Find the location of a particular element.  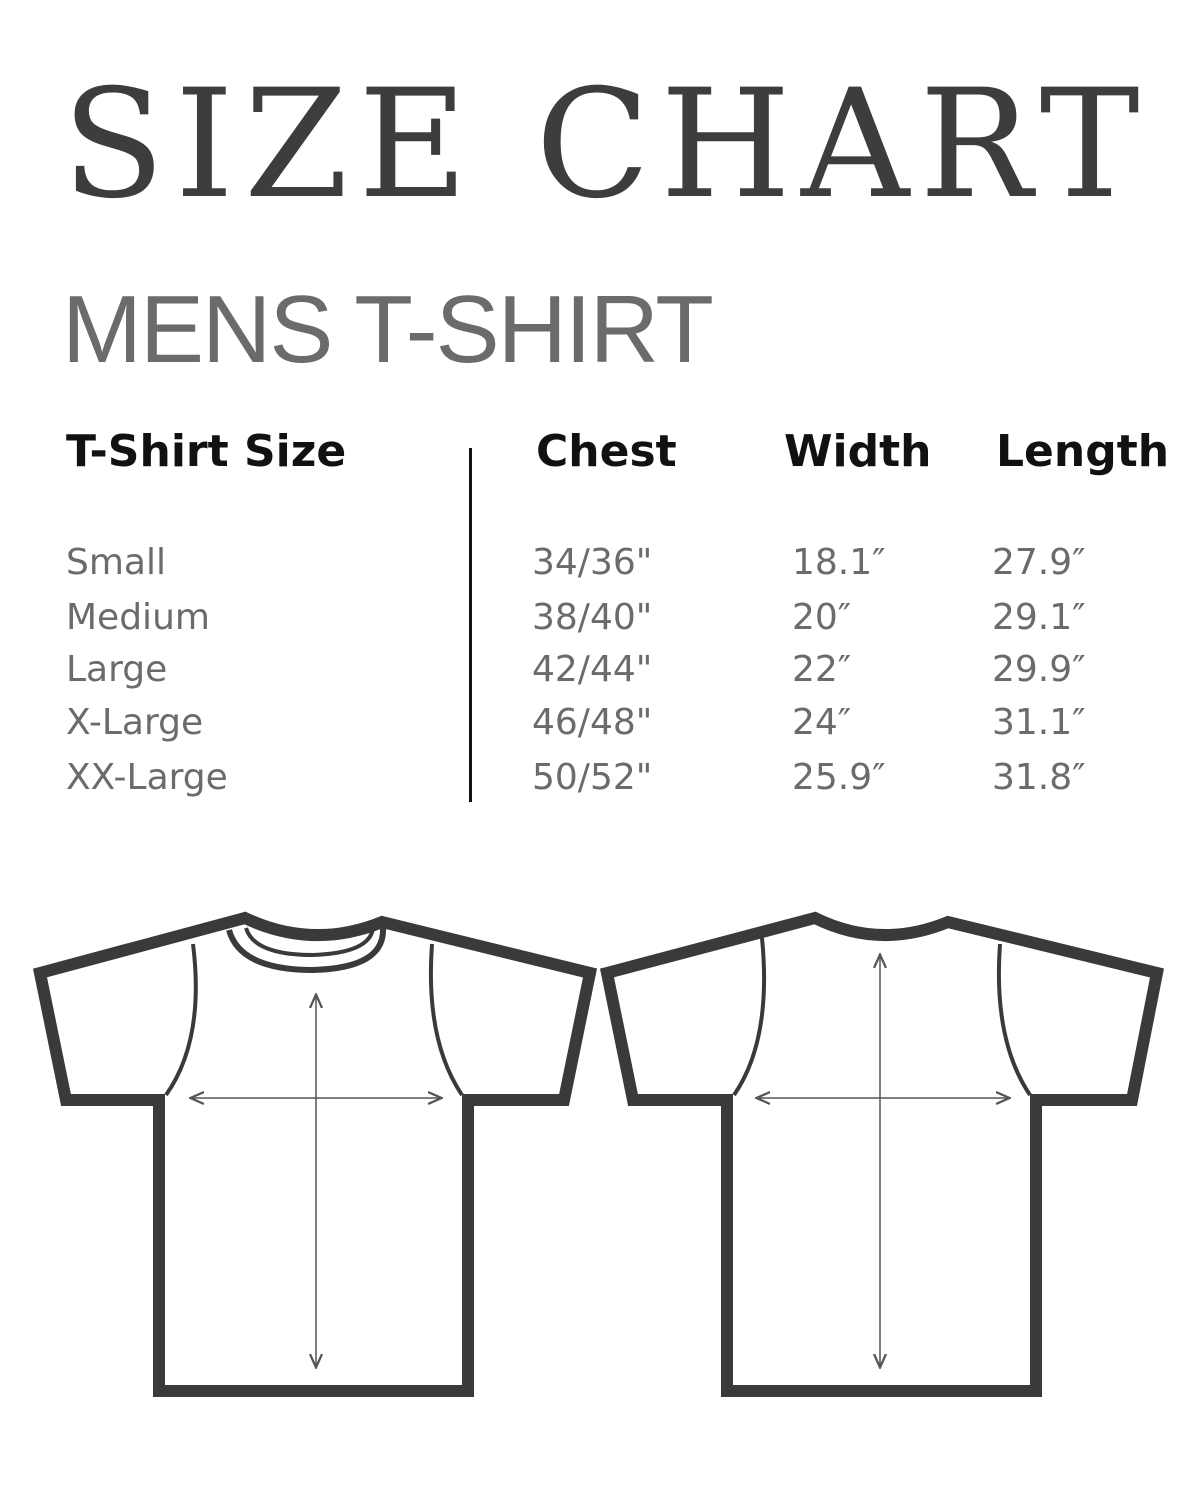

cell-width: 18.1″ is located at coordinates (839, 562).